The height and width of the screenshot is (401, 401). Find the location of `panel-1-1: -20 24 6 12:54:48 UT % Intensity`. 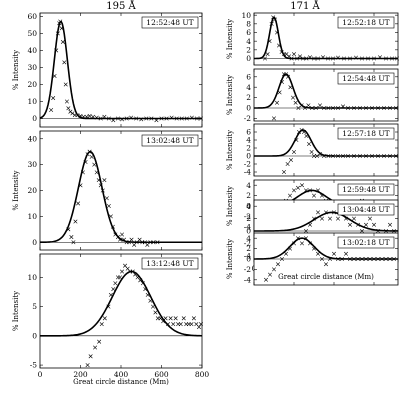

panel-1-1: -20 24 6 12:54:48 UT % Intensity is located at coordinates (312, 95).